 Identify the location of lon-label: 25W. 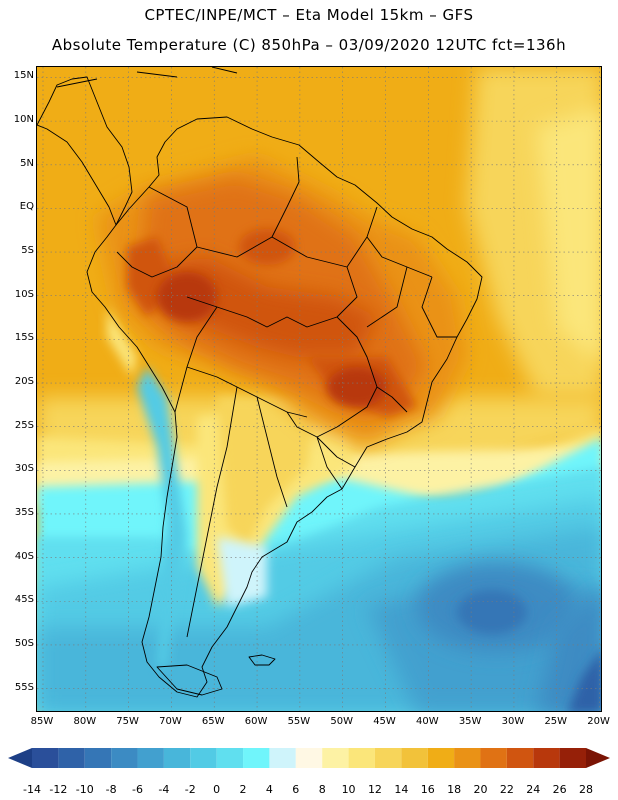
(556, 721).